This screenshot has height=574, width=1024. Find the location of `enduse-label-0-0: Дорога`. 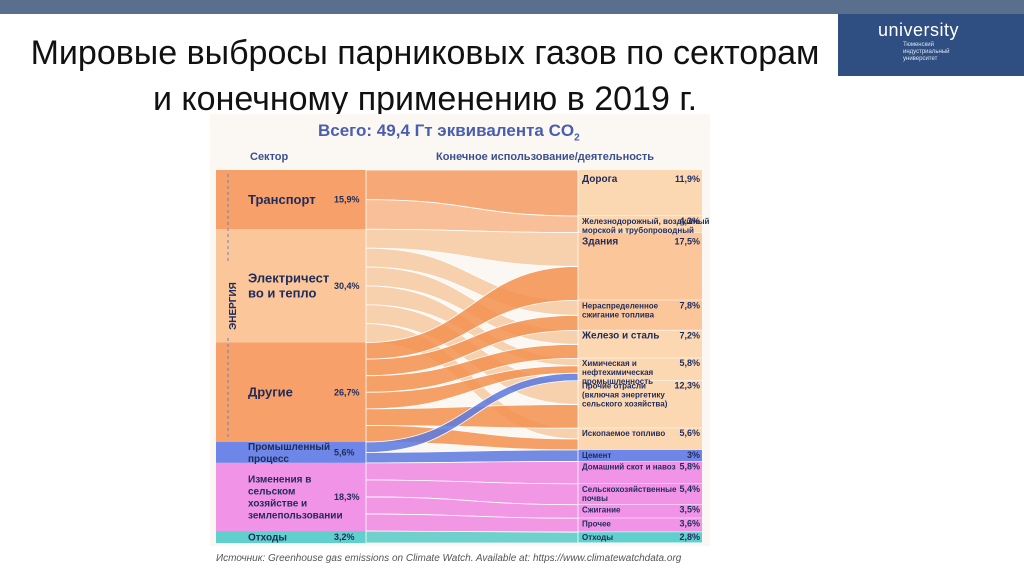

enduse-label-0-0: Дорога is located at coordinates (600, 179).